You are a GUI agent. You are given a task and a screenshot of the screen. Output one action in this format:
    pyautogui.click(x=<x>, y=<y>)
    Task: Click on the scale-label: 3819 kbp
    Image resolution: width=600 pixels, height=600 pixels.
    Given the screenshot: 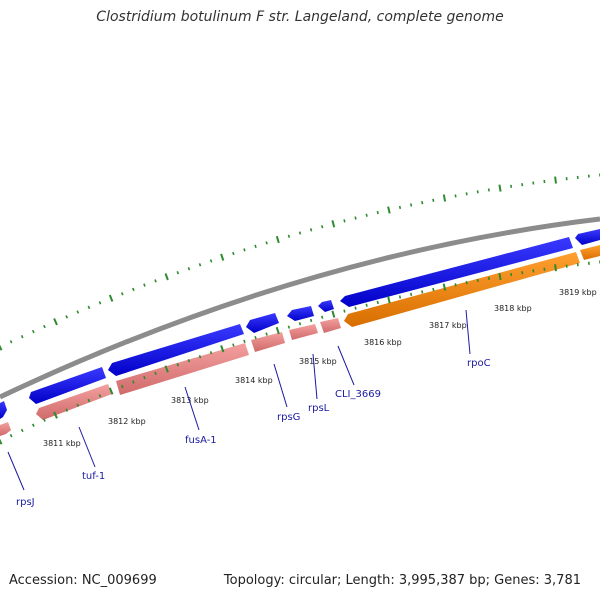 What is the action you would take?
    pyautogui.click(x=578, y=292)
    